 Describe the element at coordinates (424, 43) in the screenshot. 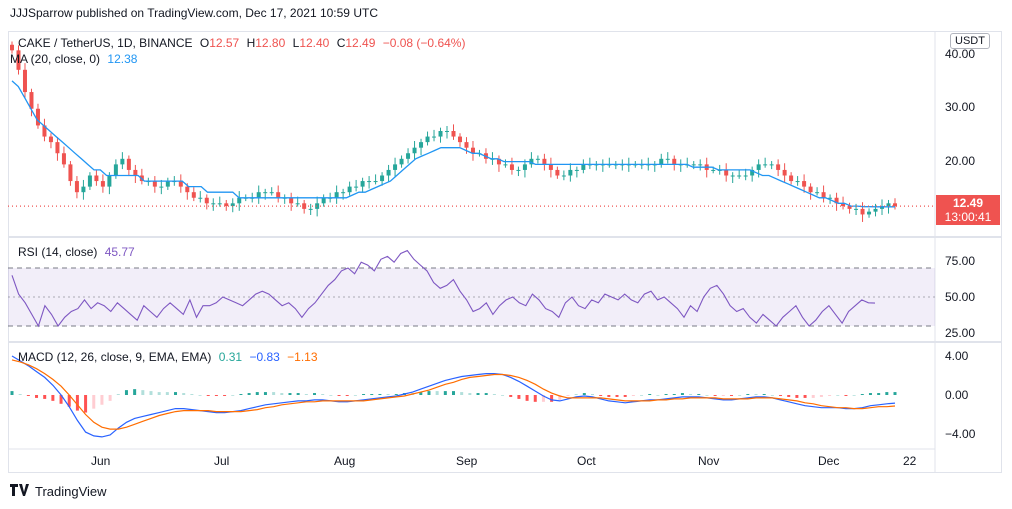

I see `change-value: −0.08 (−0.64%)` at that location.